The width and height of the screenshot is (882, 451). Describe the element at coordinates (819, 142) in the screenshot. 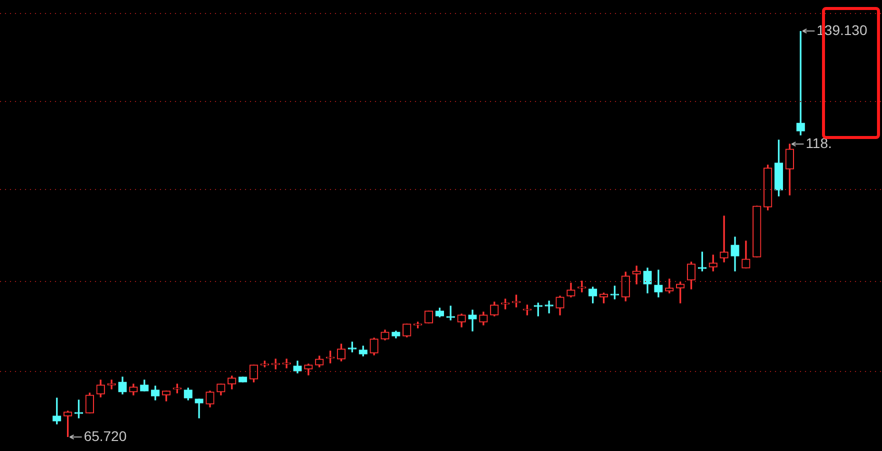

I see `annotation: 118.` at that location.